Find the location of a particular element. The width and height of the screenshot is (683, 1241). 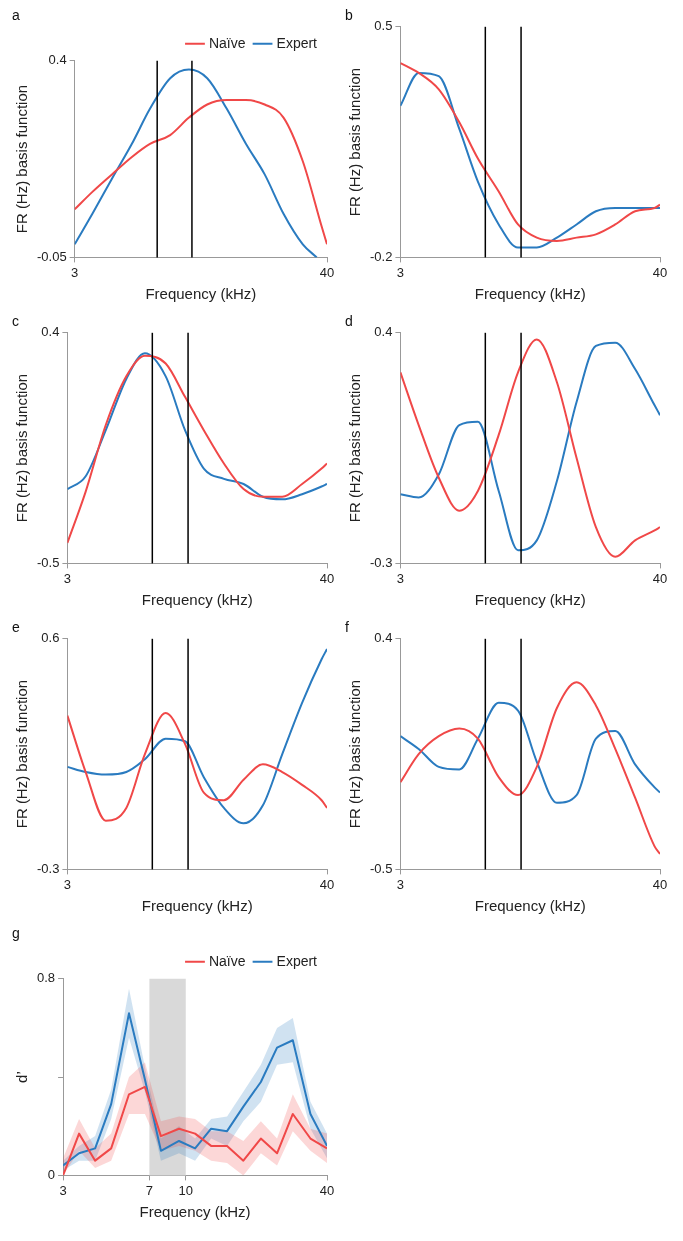

chart-title: e is located at coordinates (16, 627).